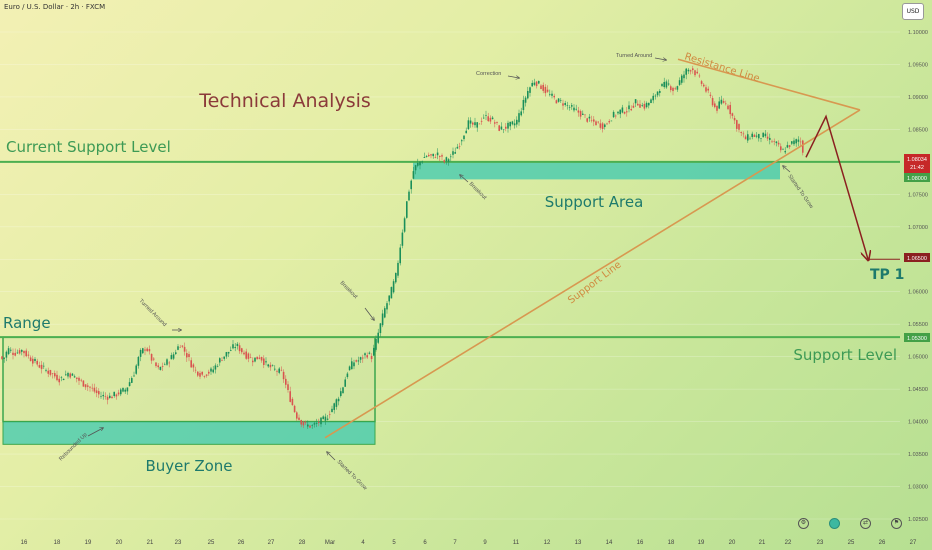 Image resolution: width=932 pixels, height=550 pixels. Describe the element at coordinates (887, 275) in the screenshot. I see `tp1-label: TP 1` at that location.